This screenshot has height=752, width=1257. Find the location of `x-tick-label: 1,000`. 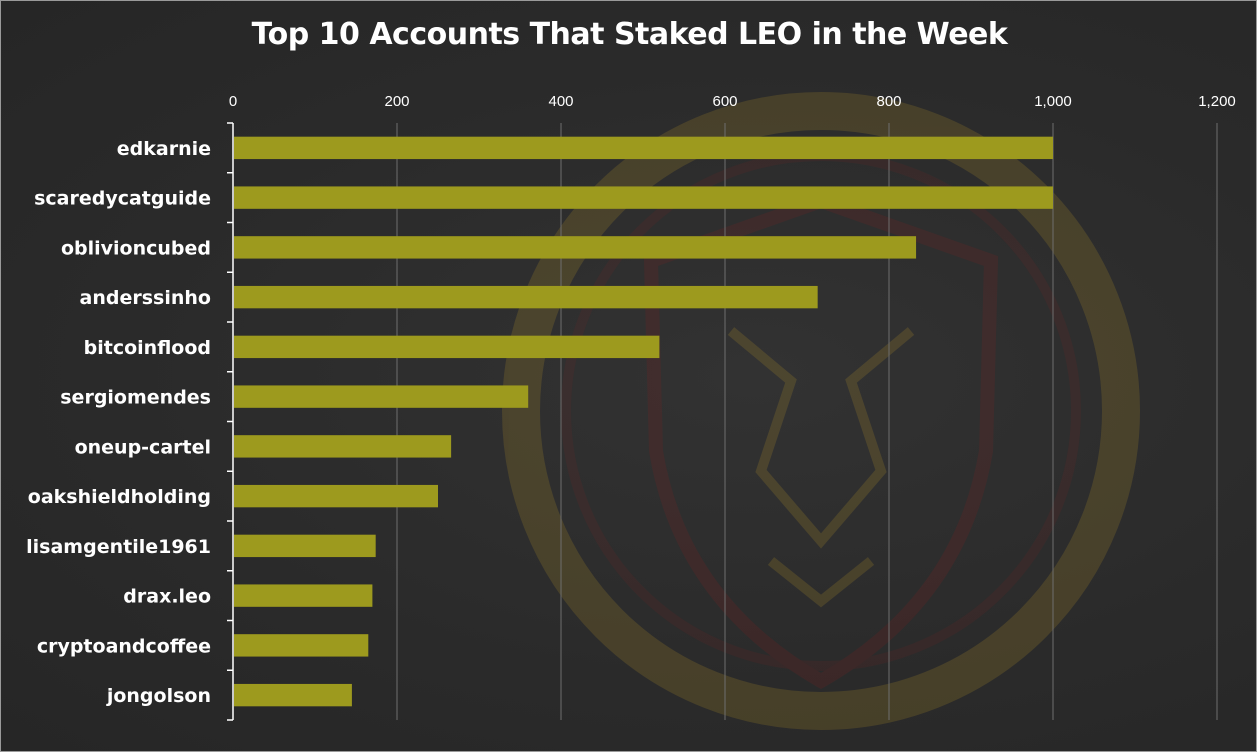

x-tick-label: 1,000 is located at coordinates (1053, 101).